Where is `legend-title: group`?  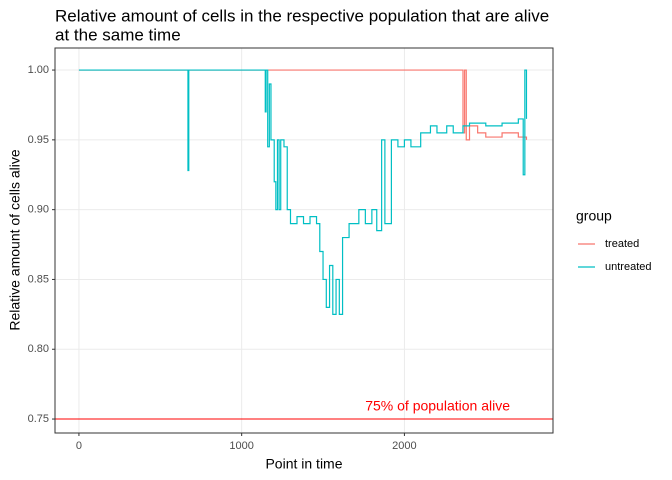
legend-title: group is located at coordinates (594, 216).